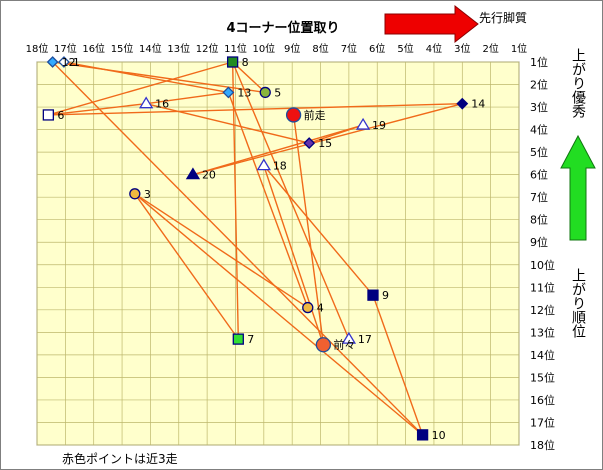 The width and height of the screenshot is (603, 470). What do you see at coordinates (542, 445) in the screenshot?
I see `y-tick-label: 18位` at bounding box center [542, 445].